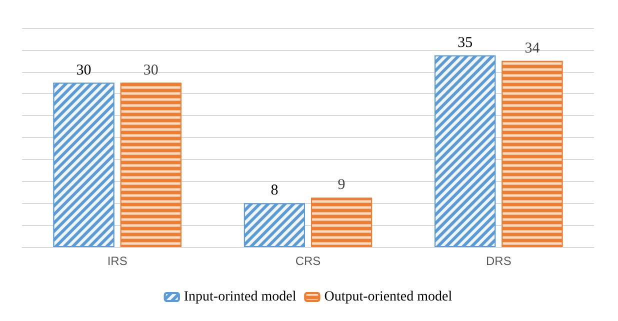 The width and height of the screenshot is (618, 321). What do you see at coordinates (117, 261) in the screenshot?
I see `x-tick-label: IRS` at bounding box center [117, 261].